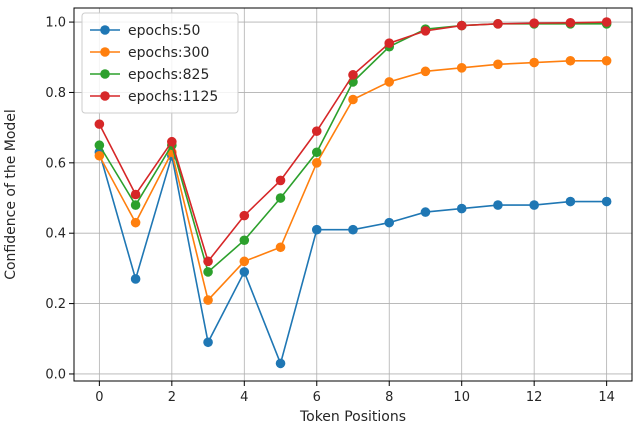  I want to click on x-axis-label: Token Positions, so click(352, 417).